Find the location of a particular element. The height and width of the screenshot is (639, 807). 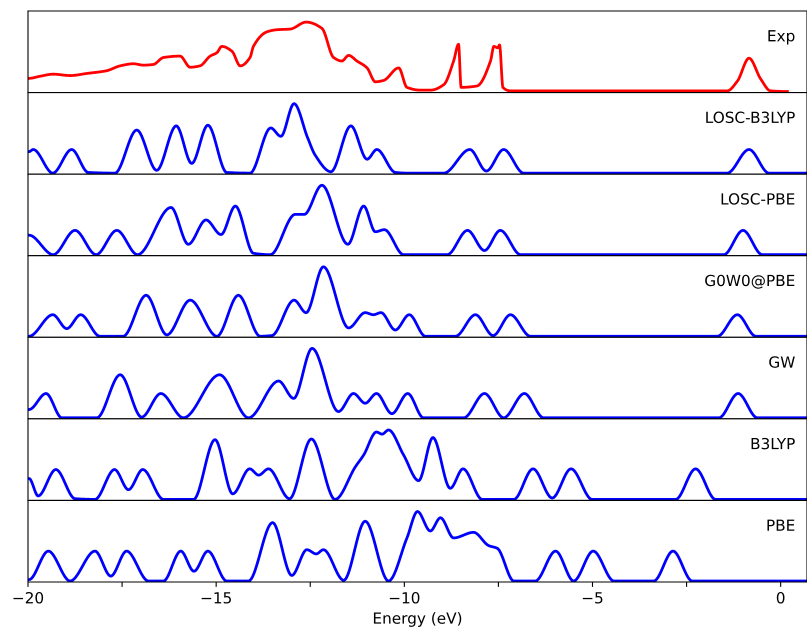

text: LOSC-B3LYP is located at coordinates (750, 118).